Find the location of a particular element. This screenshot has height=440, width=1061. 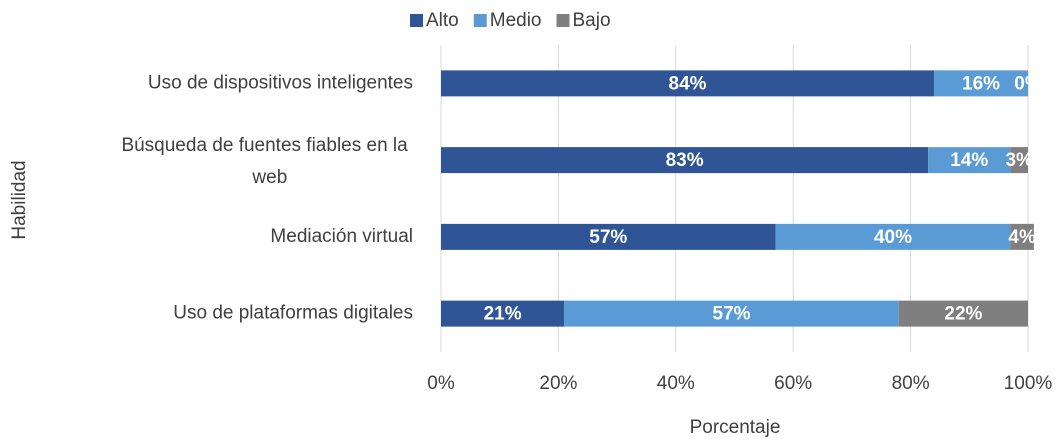

y-tick-label: Búsqueda de fuentes fiables en la web is located at coordinates (267, 161).